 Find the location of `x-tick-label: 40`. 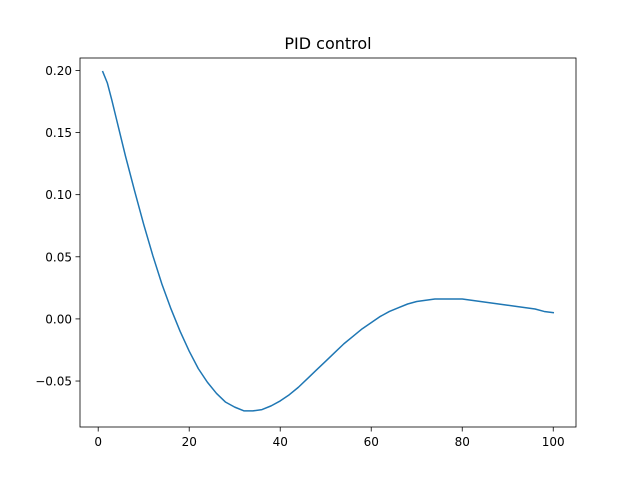

x-tick-label: 40 is located at coordinates (280, 442).